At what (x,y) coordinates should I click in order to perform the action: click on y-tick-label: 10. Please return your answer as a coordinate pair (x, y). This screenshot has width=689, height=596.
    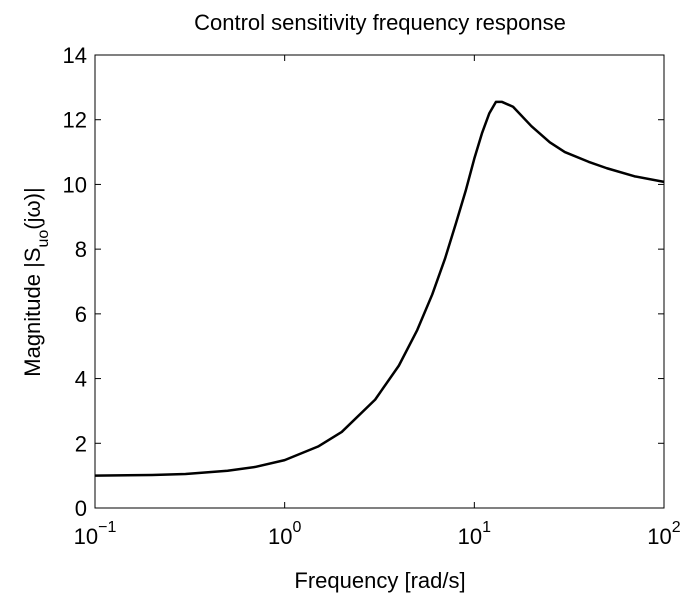
    Looking at the image, I should click on (75, 184).